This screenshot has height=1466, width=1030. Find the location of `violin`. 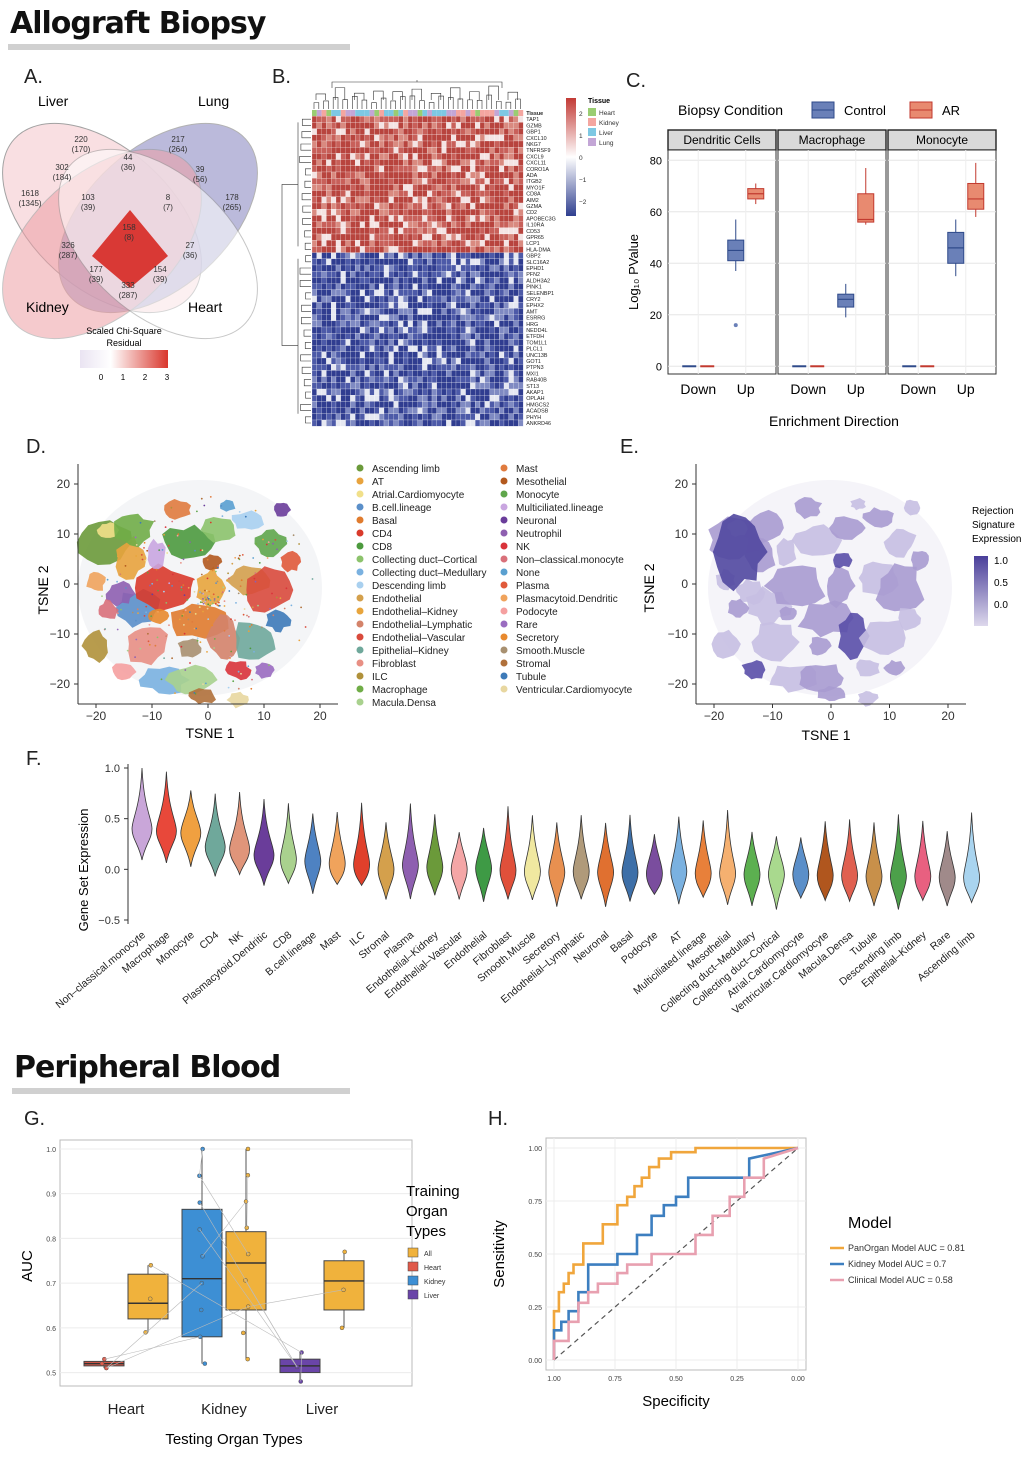

violin is located at coordinates (215, 835).